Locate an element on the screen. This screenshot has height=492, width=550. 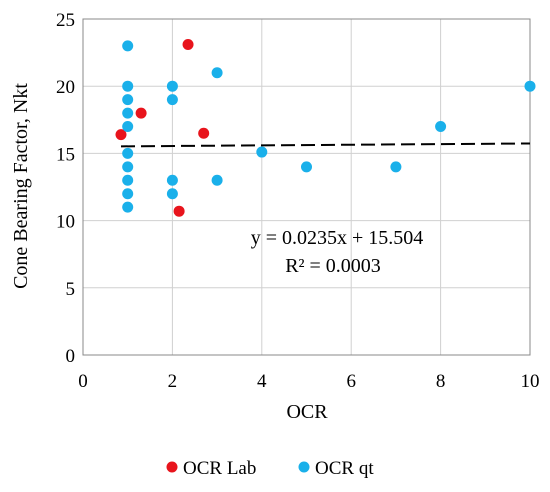
y-tick-label-1: 5 is located at coordinates (71, 289).